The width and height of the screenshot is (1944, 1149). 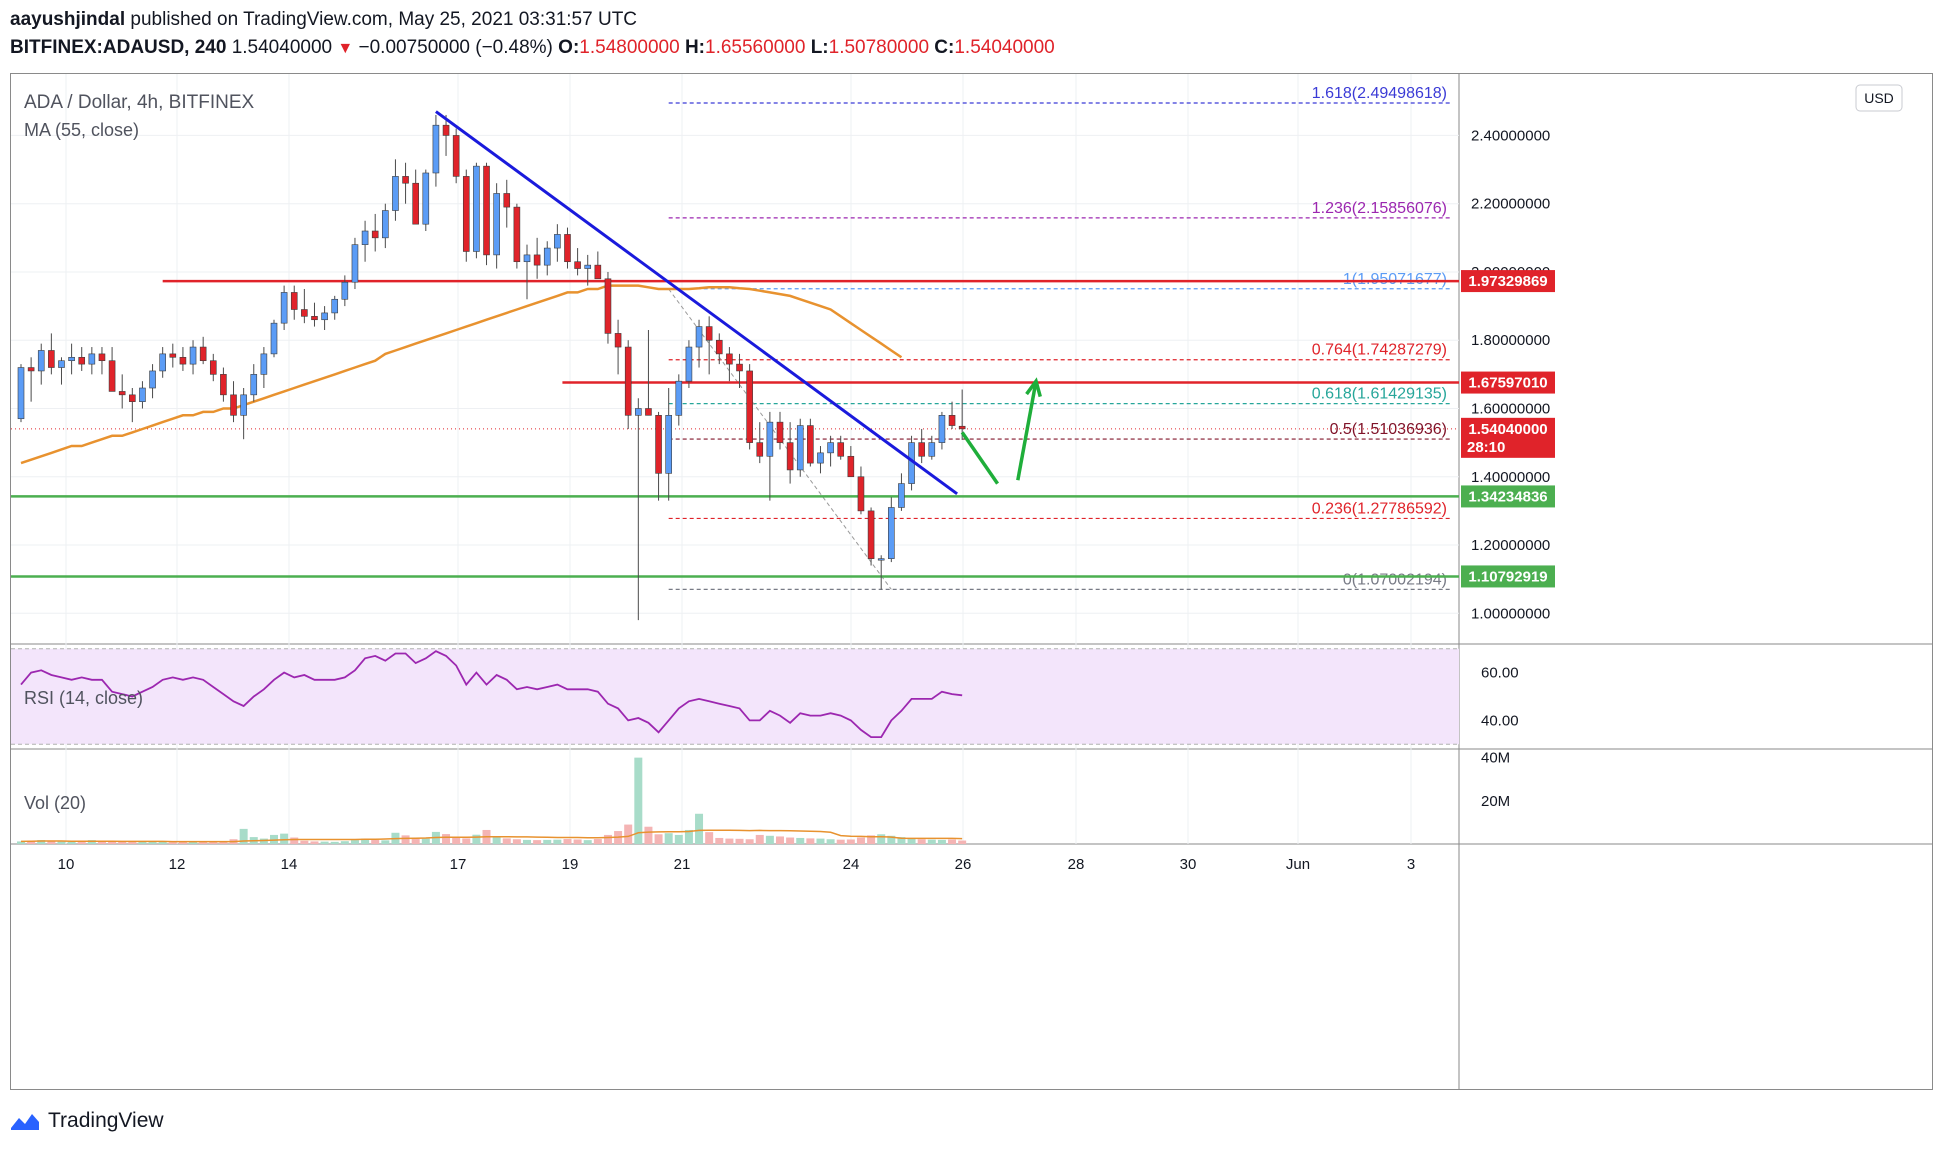 What do you see at coordinates (1395, 279) in the screenshot?
I see `fib-level-label: 1(1.95071677)` at bounding box center [1395, 279].